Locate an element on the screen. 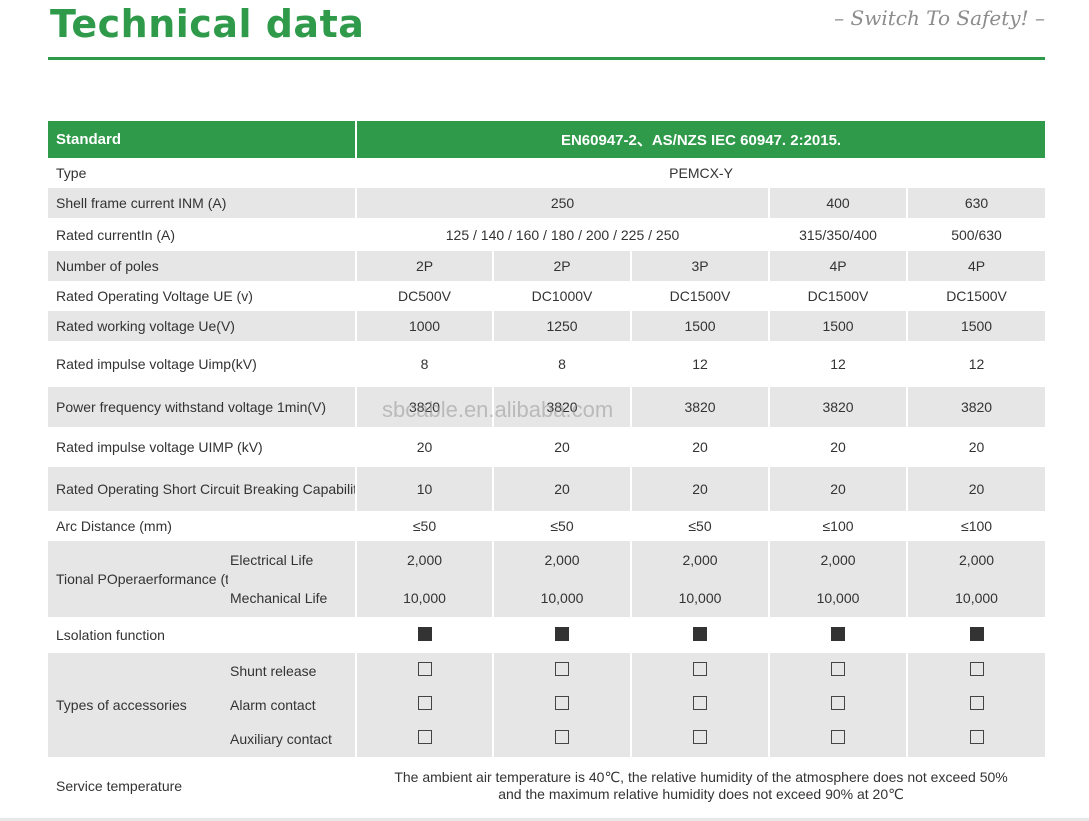 This screenshot has width=1089, height=821. impulse-label: Rated impulse voltage Uimp(kV) is located at coordinates (156, 364).